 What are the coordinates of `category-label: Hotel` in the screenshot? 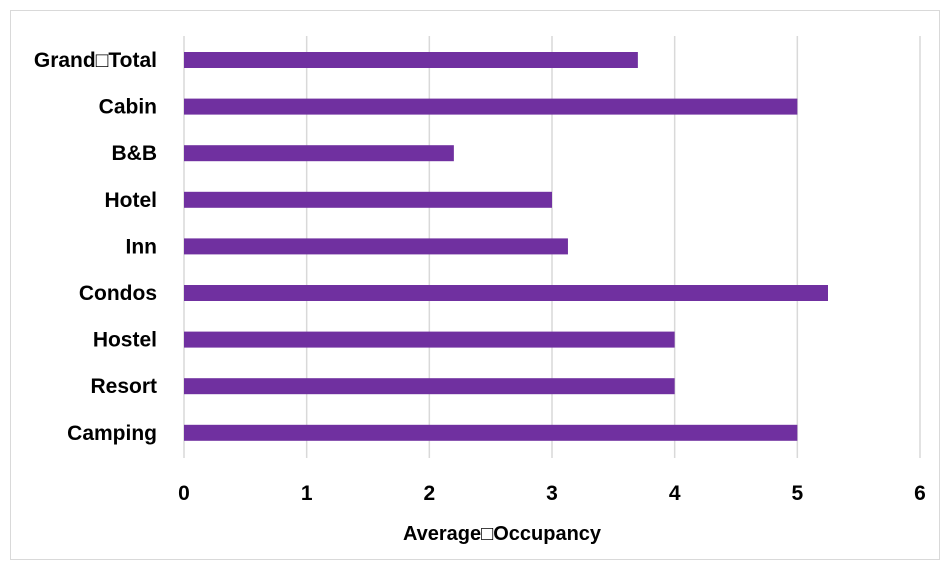 It's located at (131, 200).